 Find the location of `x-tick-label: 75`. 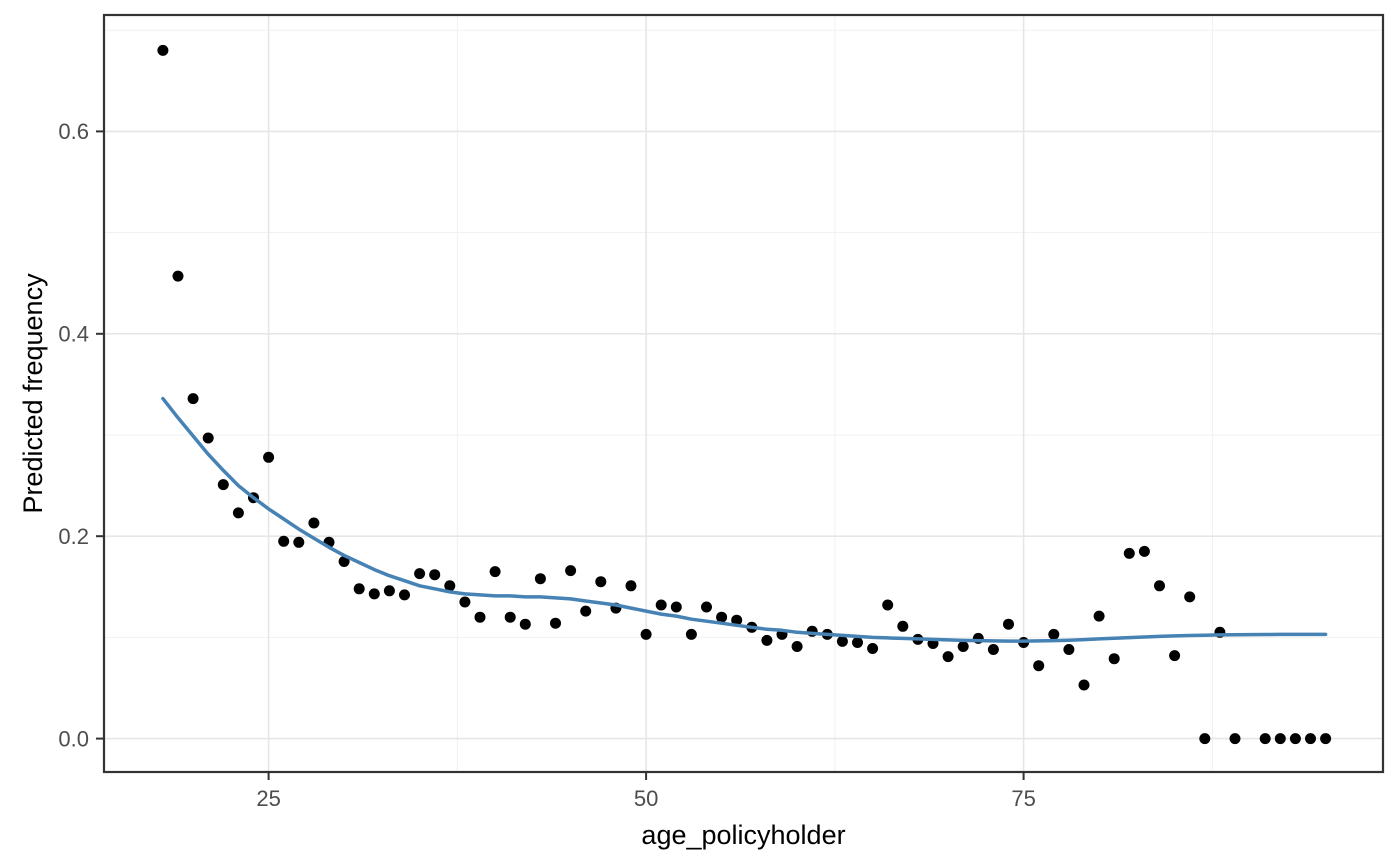

x-tick-label: 75 is located at coordinates (1023, 798).